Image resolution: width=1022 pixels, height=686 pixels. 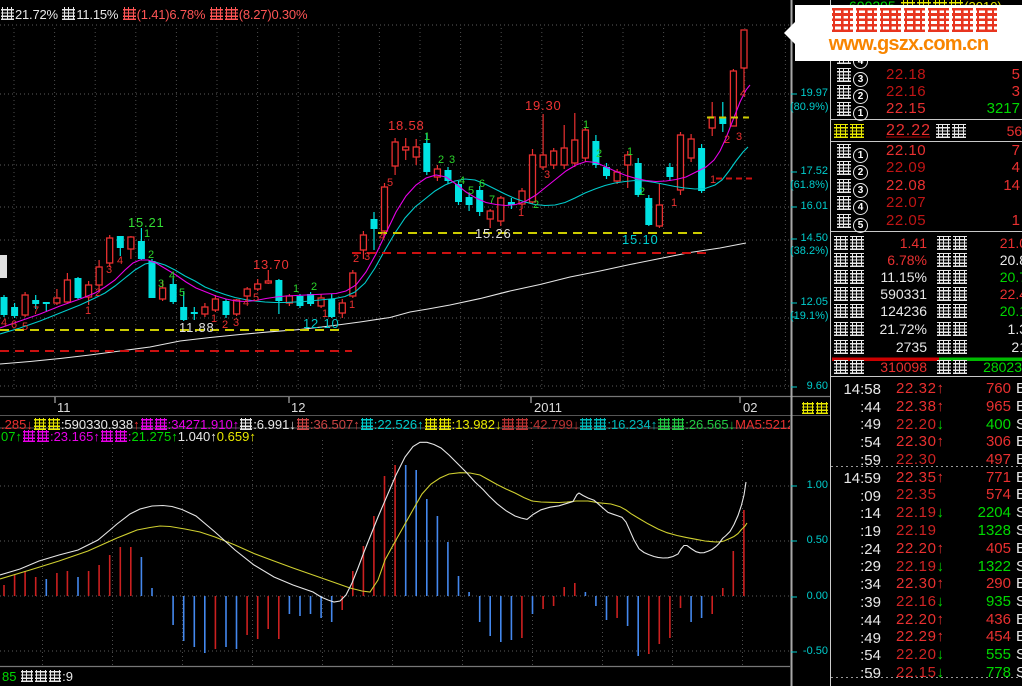 What do you see at coordinates (406, 125) in the screenshot?
I see `svg-text: 18.58` at bounding box center [406, 125].